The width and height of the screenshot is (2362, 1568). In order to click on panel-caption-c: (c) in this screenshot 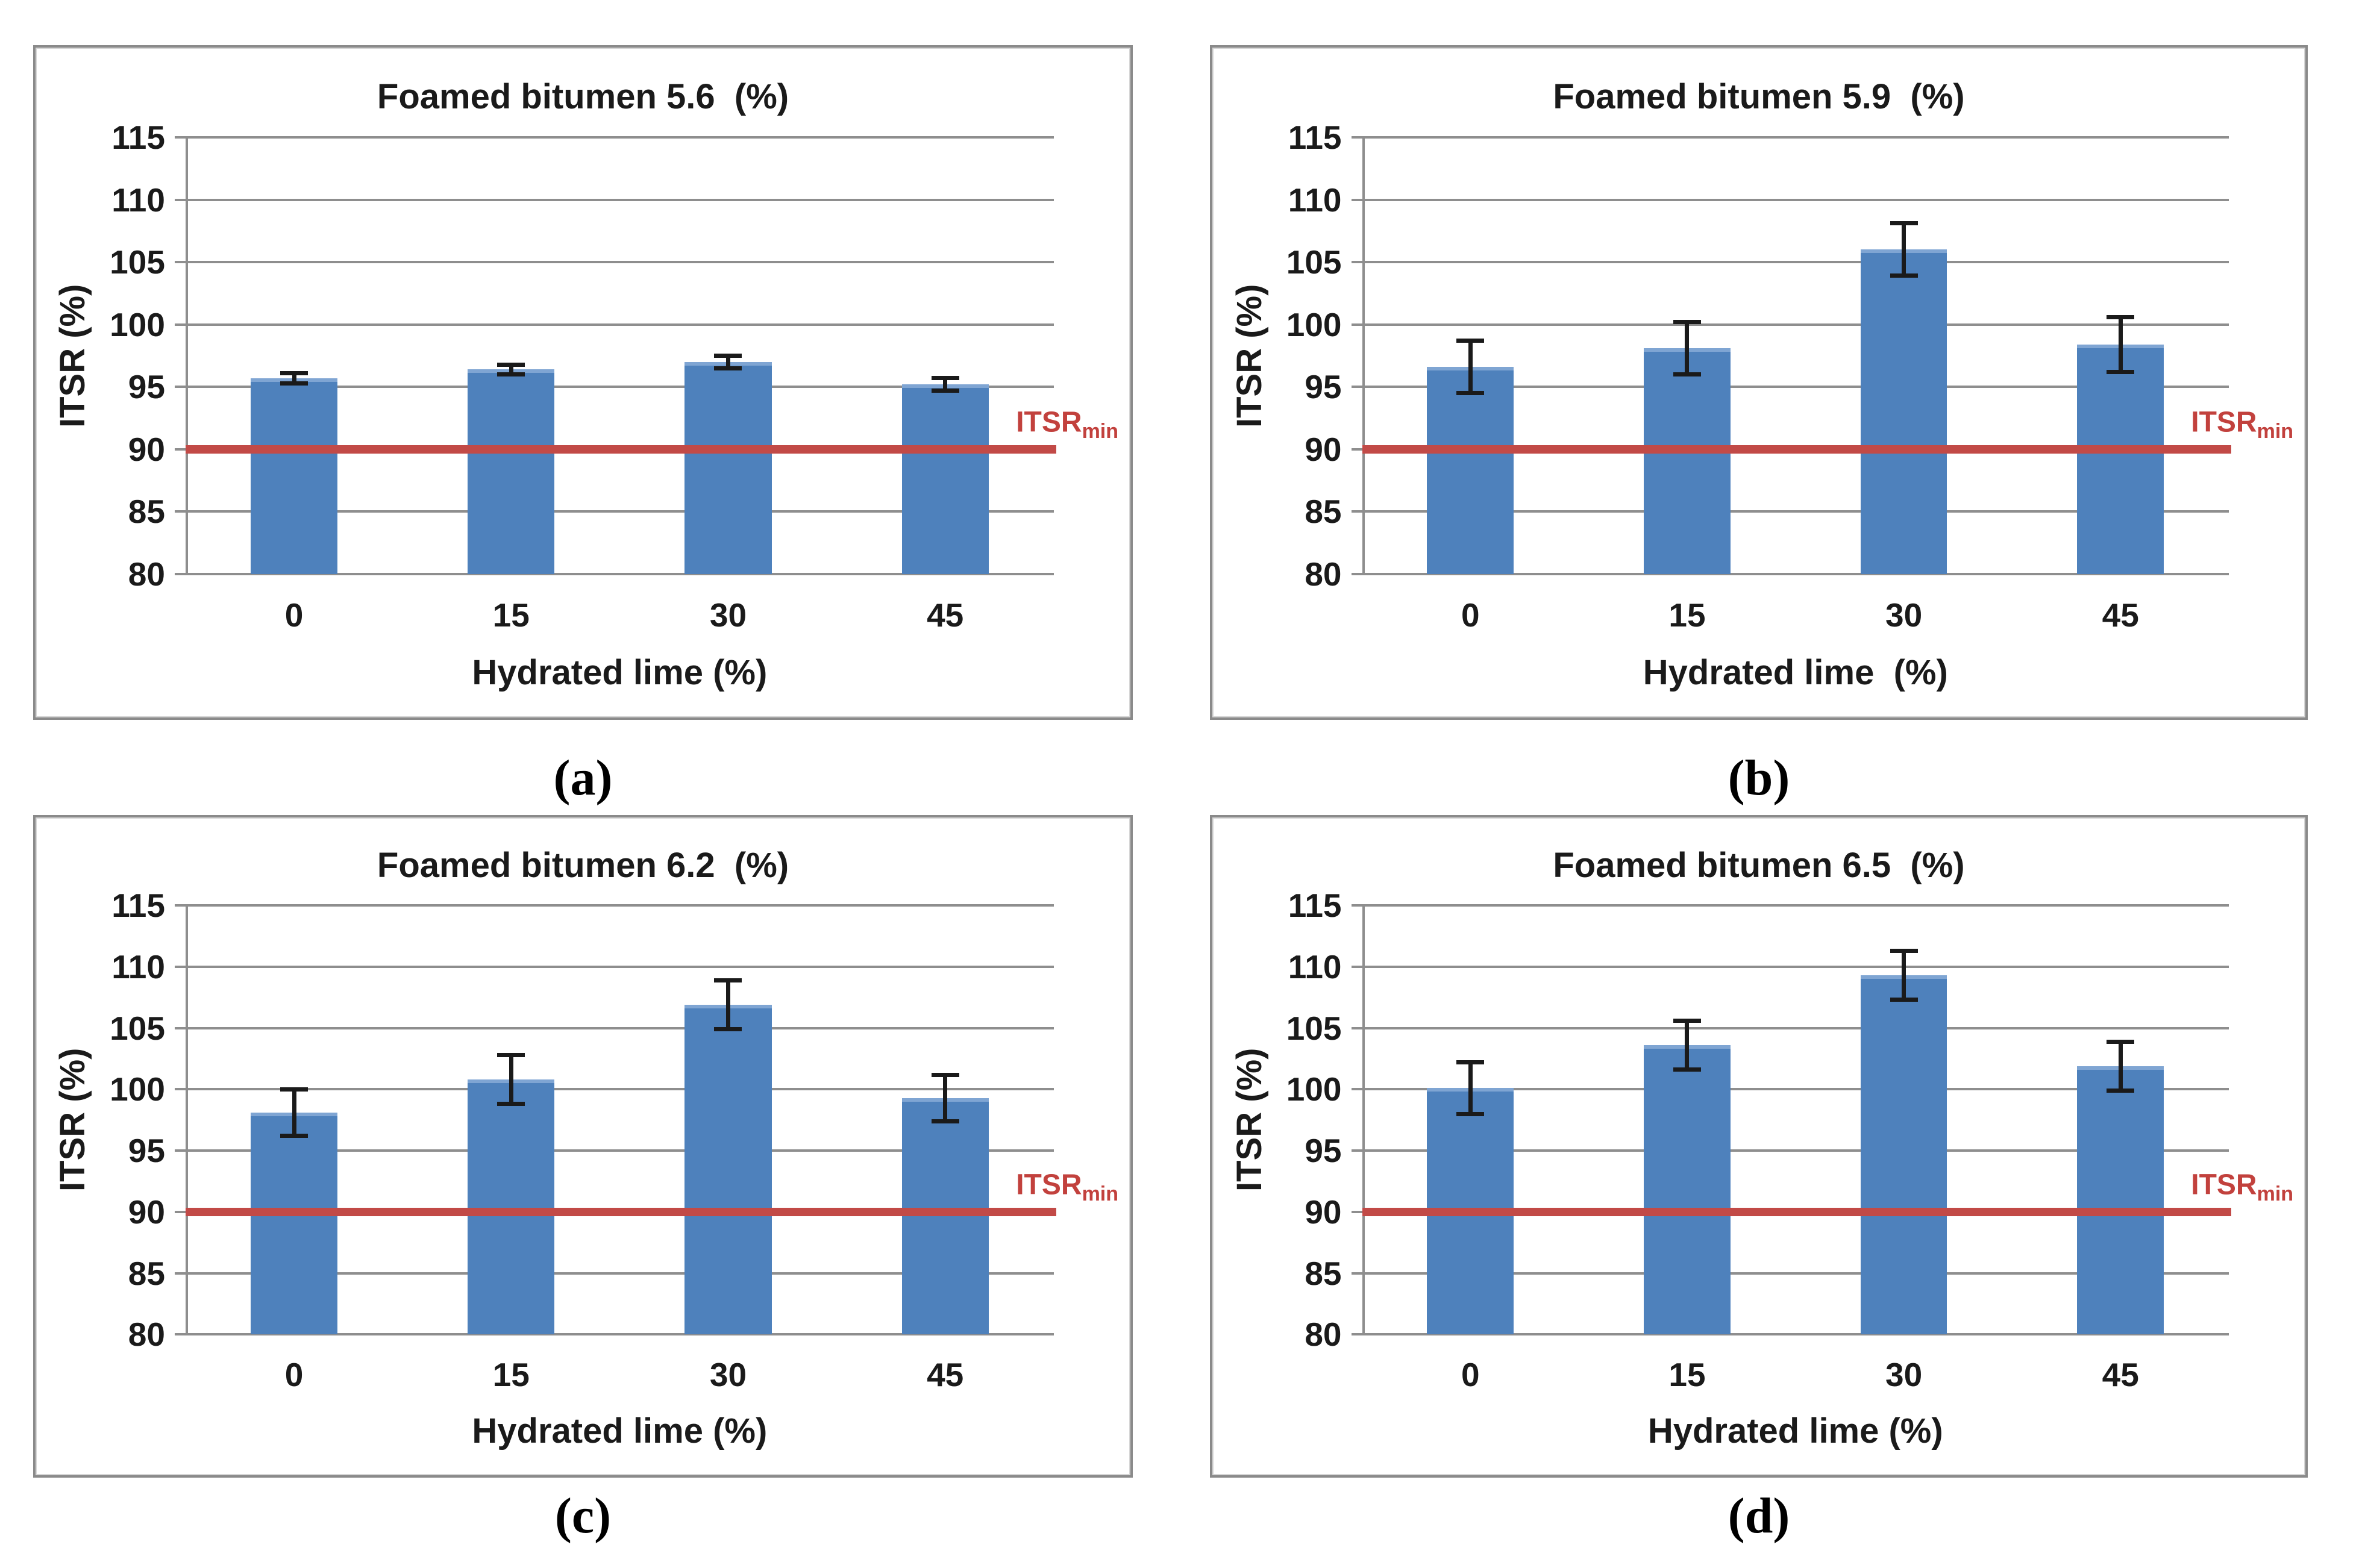, I will do `click(583, 1516)`.